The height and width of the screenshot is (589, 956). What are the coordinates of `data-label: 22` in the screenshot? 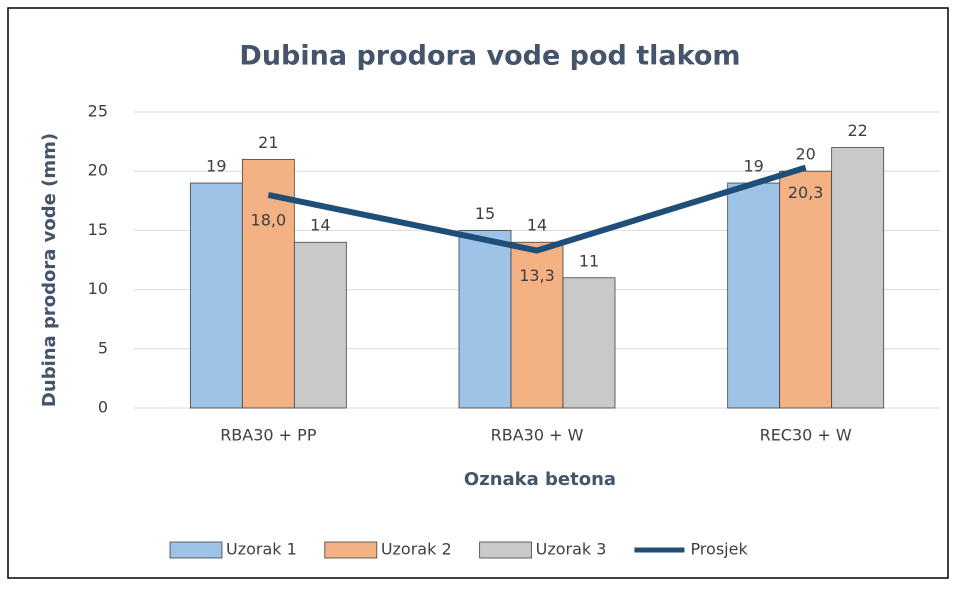 It's located at (857, 130).